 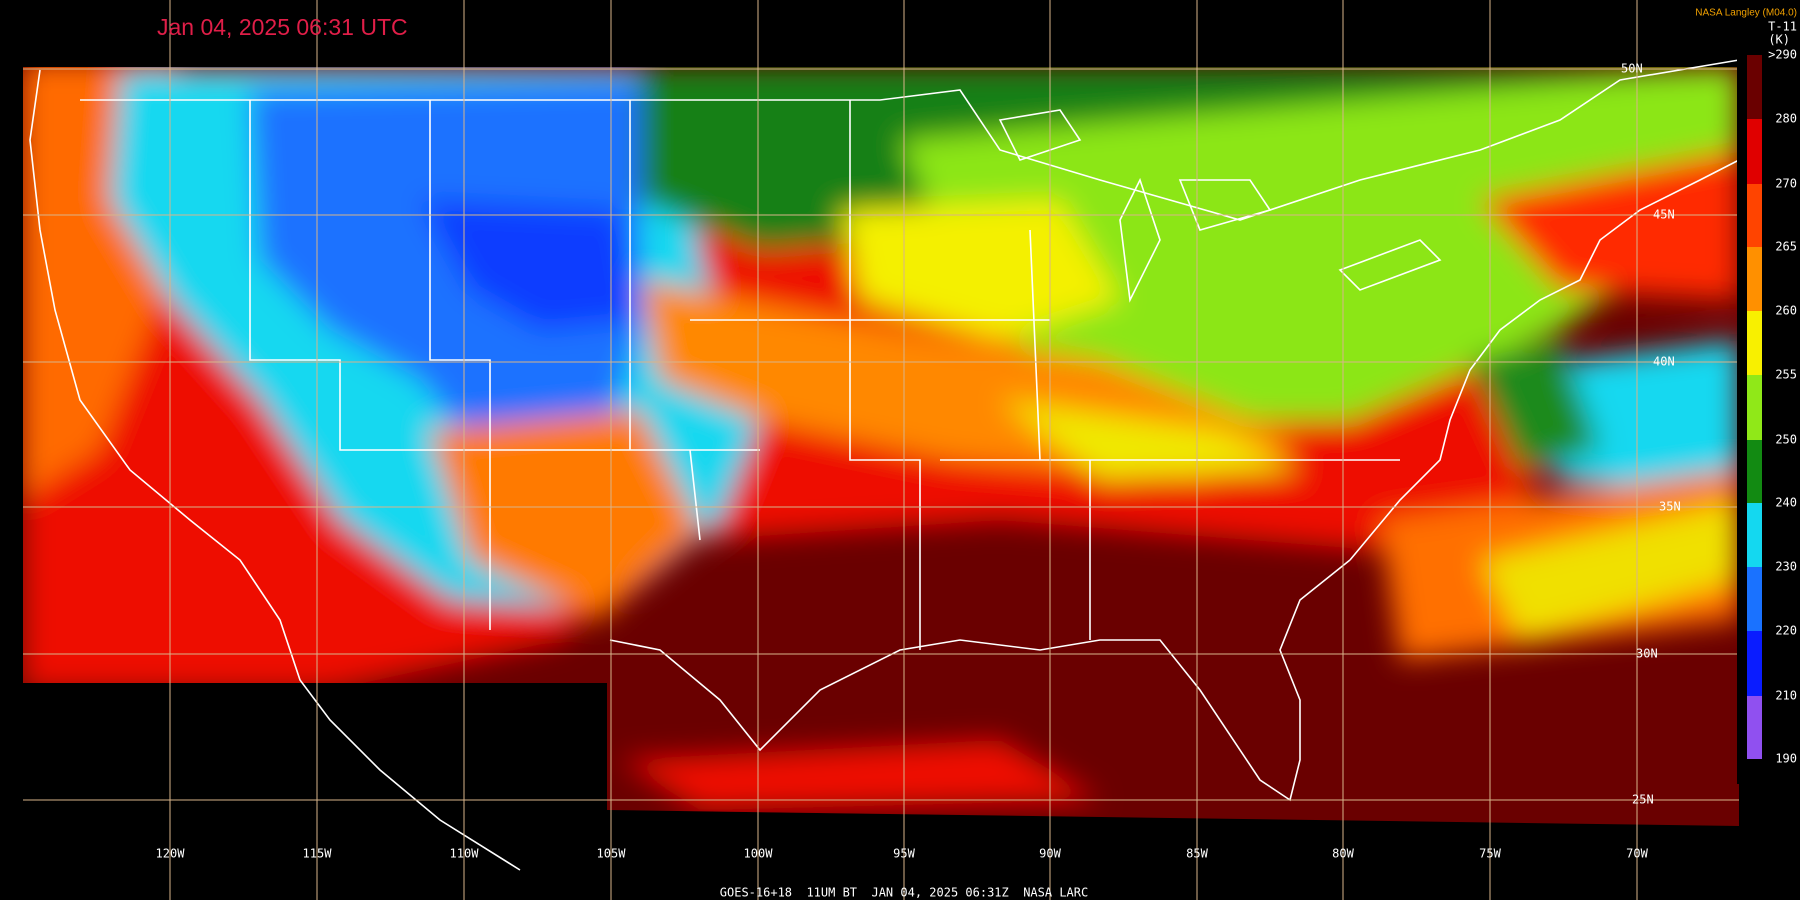 What do you see at coordinates (1786, 184) in the screenshot?
I see `colorbar-label: 270` at bounding box center [1786, 184].